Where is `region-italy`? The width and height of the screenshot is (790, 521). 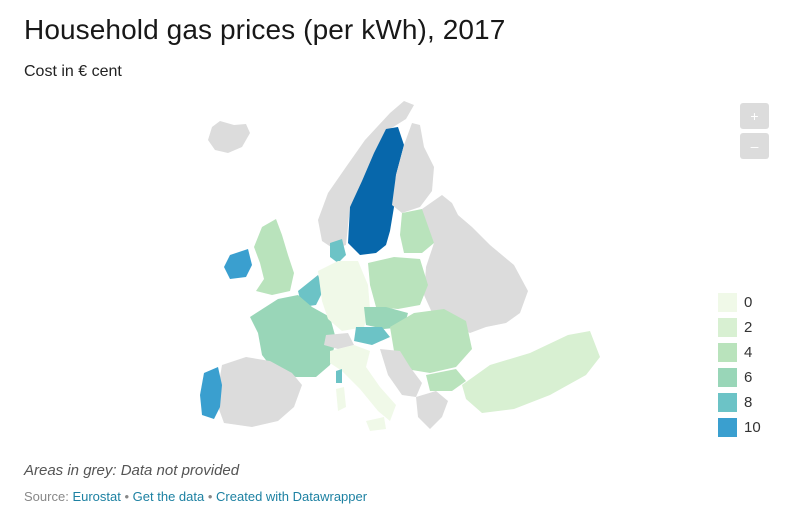
region-italy is located at coordinates (363, 383).